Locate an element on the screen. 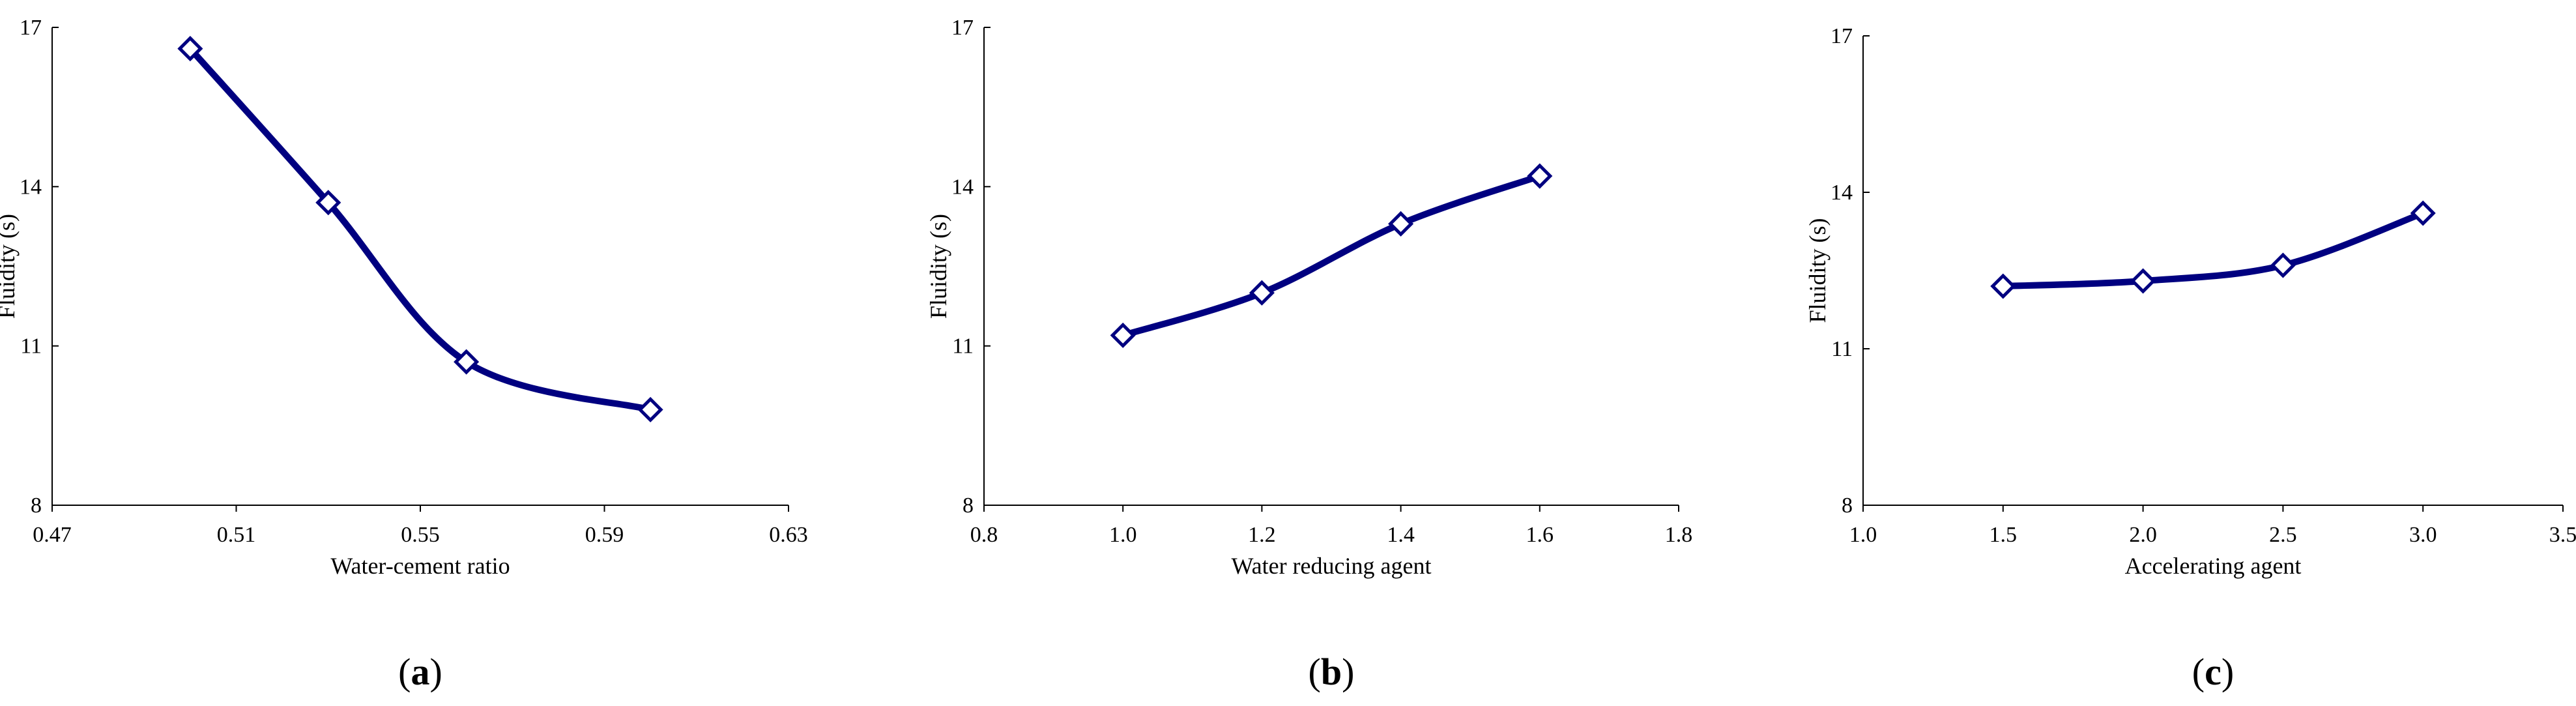 This screenshot has height=706, width=2576. x-tick-label: 0.63 is located at coordinates (788, 535).